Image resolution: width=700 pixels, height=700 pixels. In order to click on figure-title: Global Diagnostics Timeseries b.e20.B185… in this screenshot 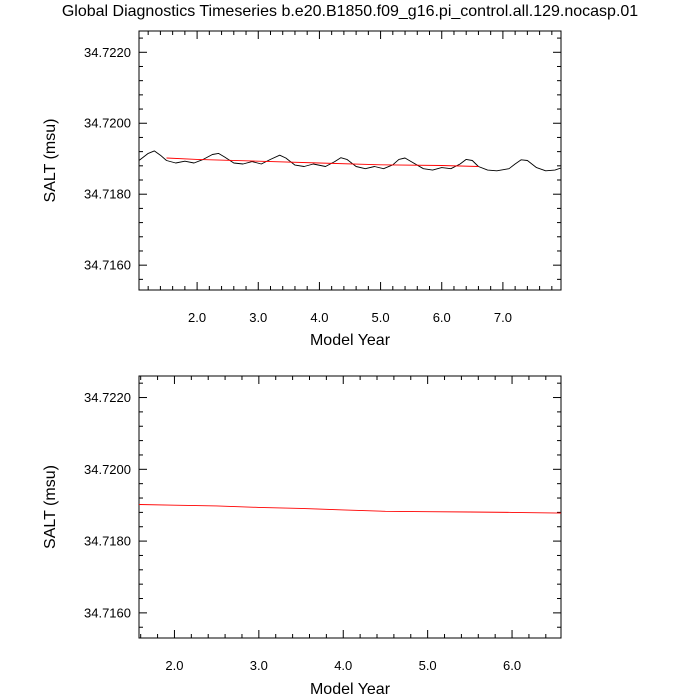, I will do `click(350, 11)`.